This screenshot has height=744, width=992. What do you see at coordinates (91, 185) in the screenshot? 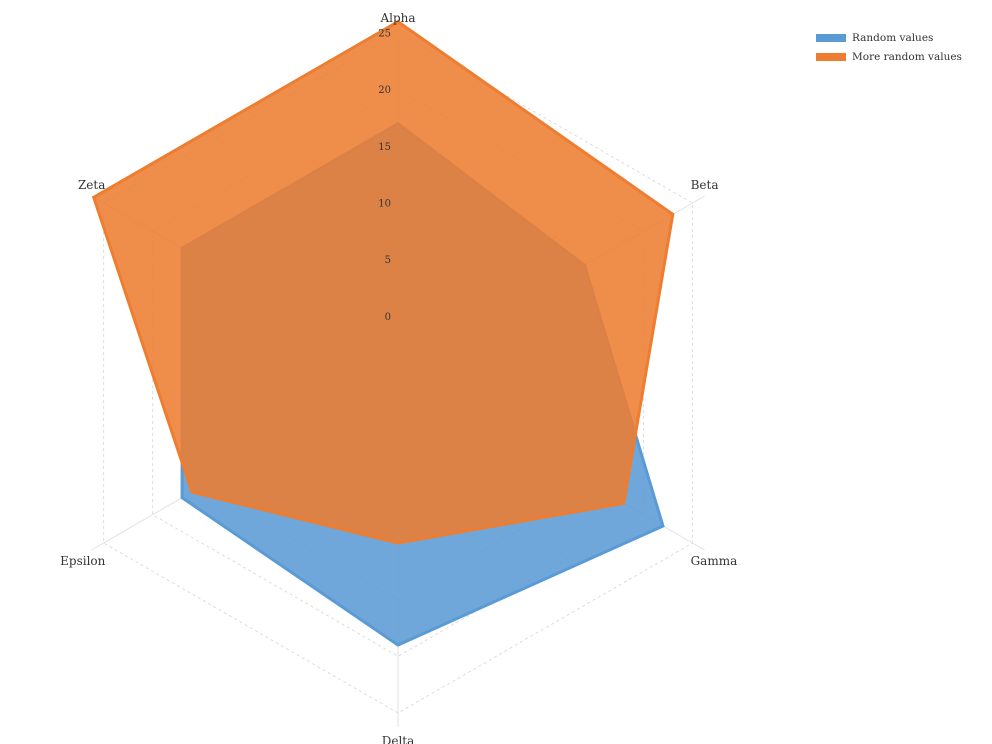
I see `category-label-zeta: Zeta` at bounding box center [91, 185].